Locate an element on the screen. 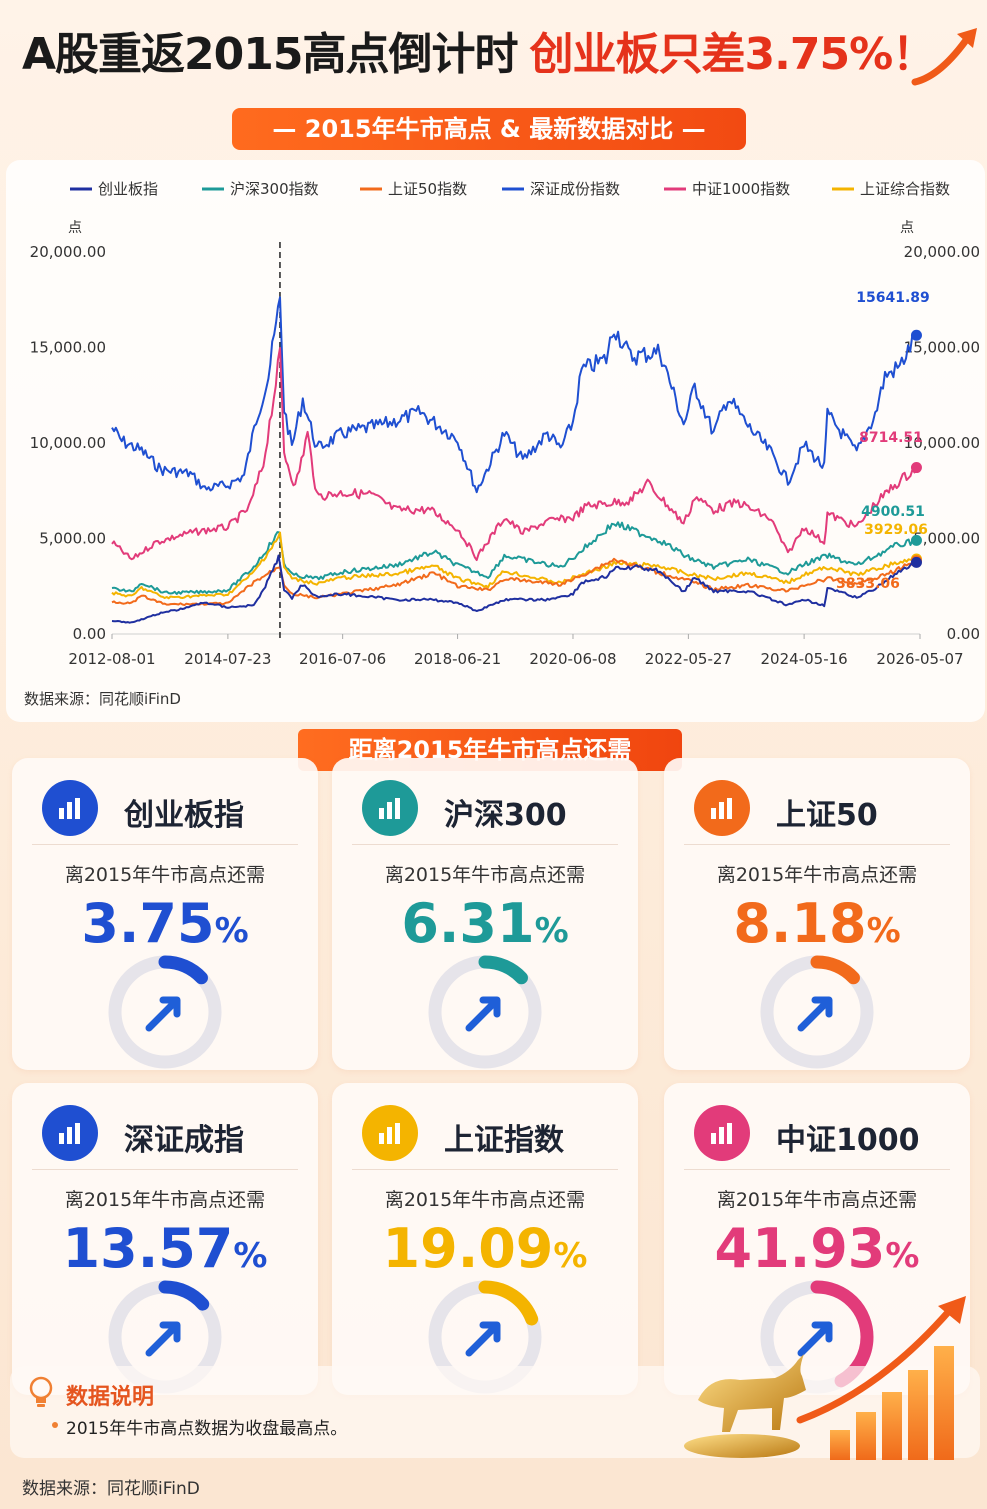 This screenshot has height=1509, width=987. card-header: 创业板指 is located at coordinates (165, 809).